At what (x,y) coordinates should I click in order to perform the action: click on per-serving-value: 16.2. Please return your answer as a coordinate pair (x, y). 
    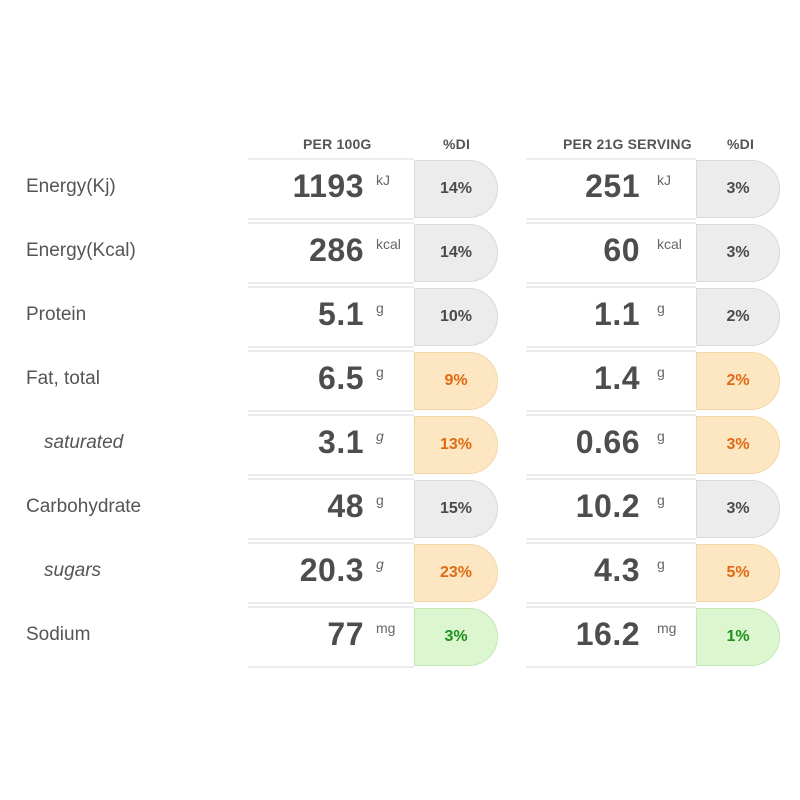
    Looking at the image, I should click on (607, 634).